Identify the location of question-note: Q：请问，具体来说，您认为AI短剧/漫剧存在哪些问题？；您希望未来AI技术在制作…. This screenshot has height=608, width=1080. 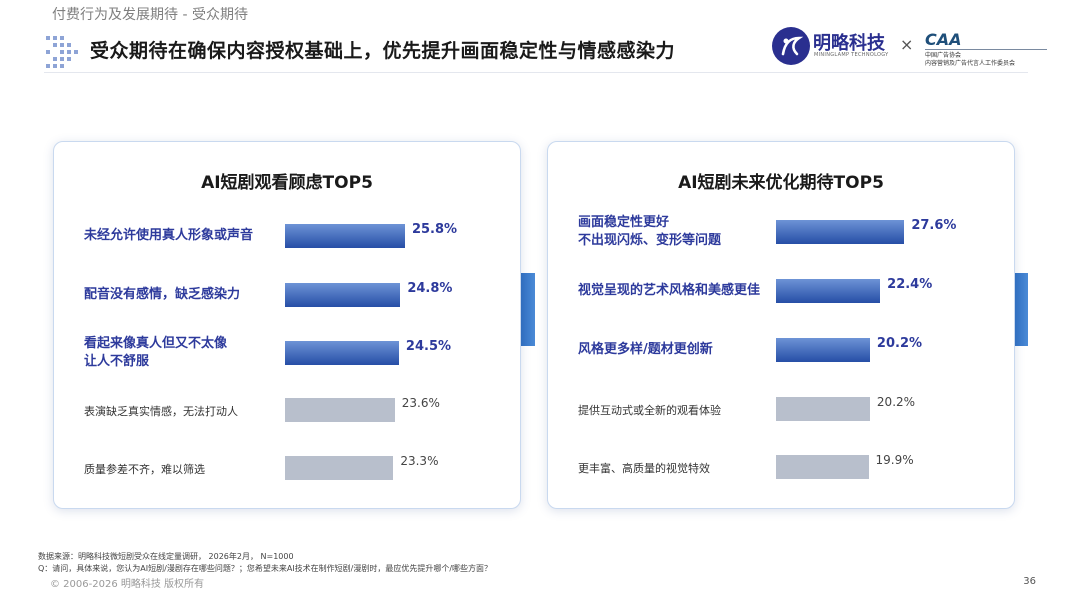
(265, 568).